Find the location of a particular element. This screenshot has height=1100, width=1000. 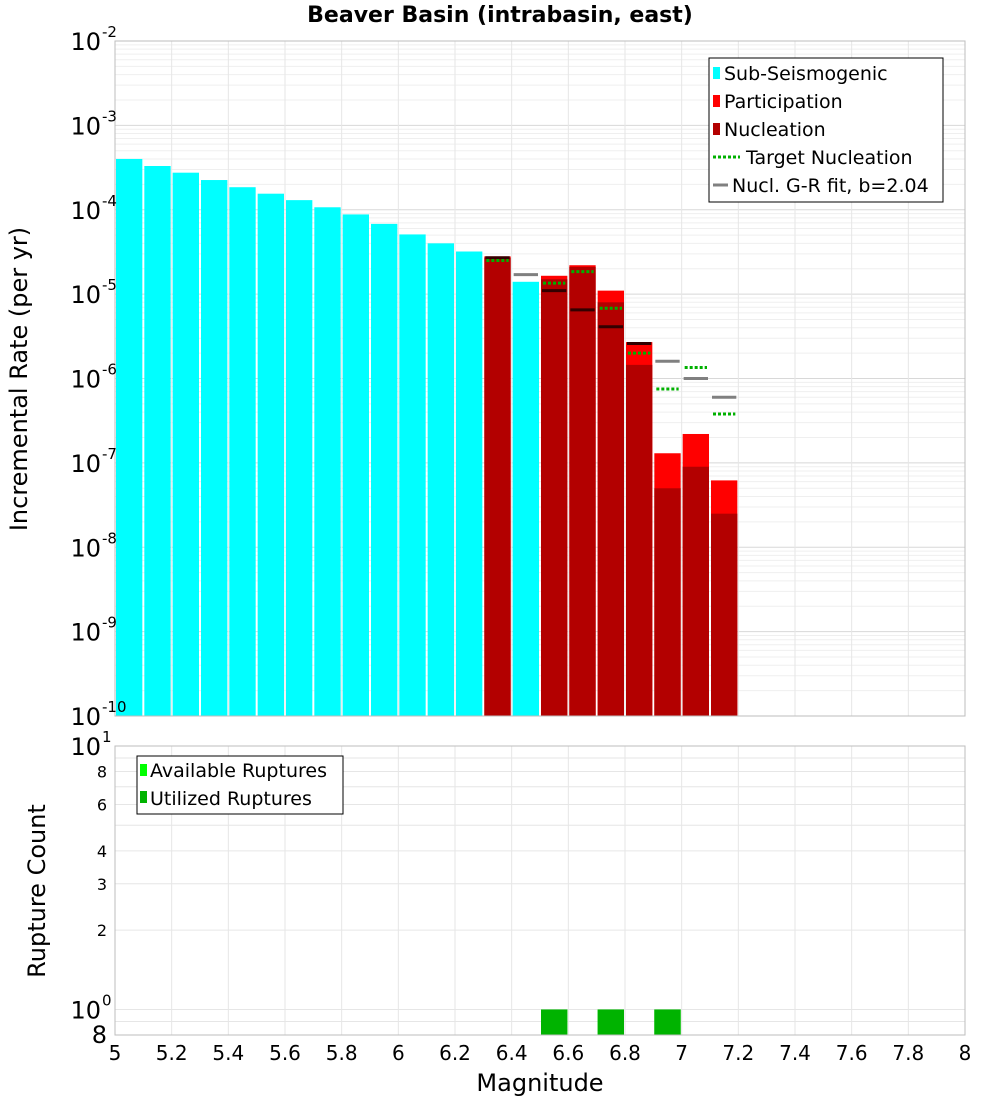

x-tick-label: 6.4 is located at coordinates (512, 1053).